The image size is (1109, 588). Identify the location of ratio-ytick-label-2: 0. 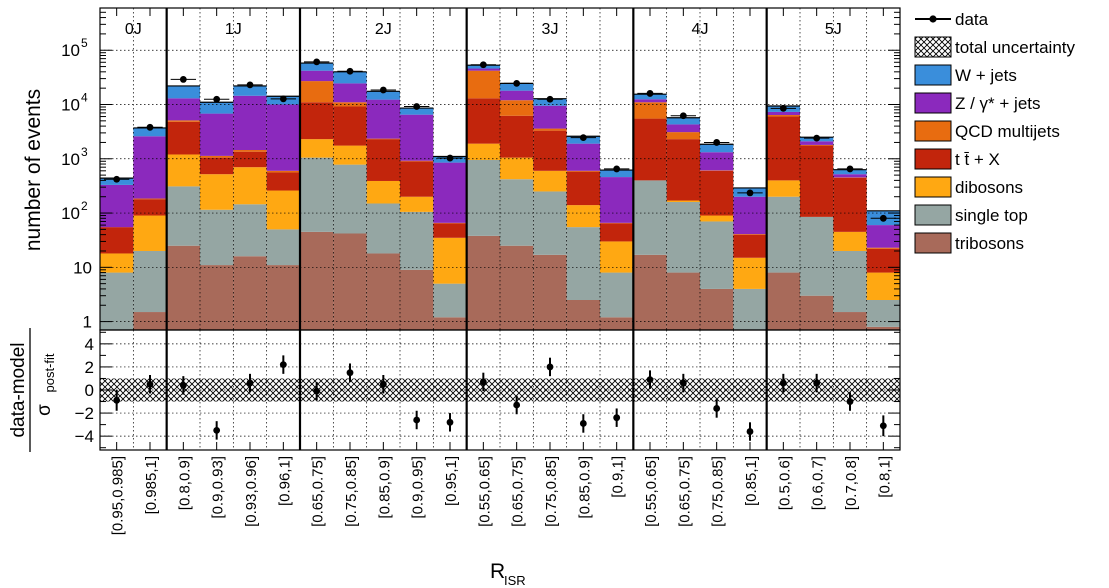
(89, 390).